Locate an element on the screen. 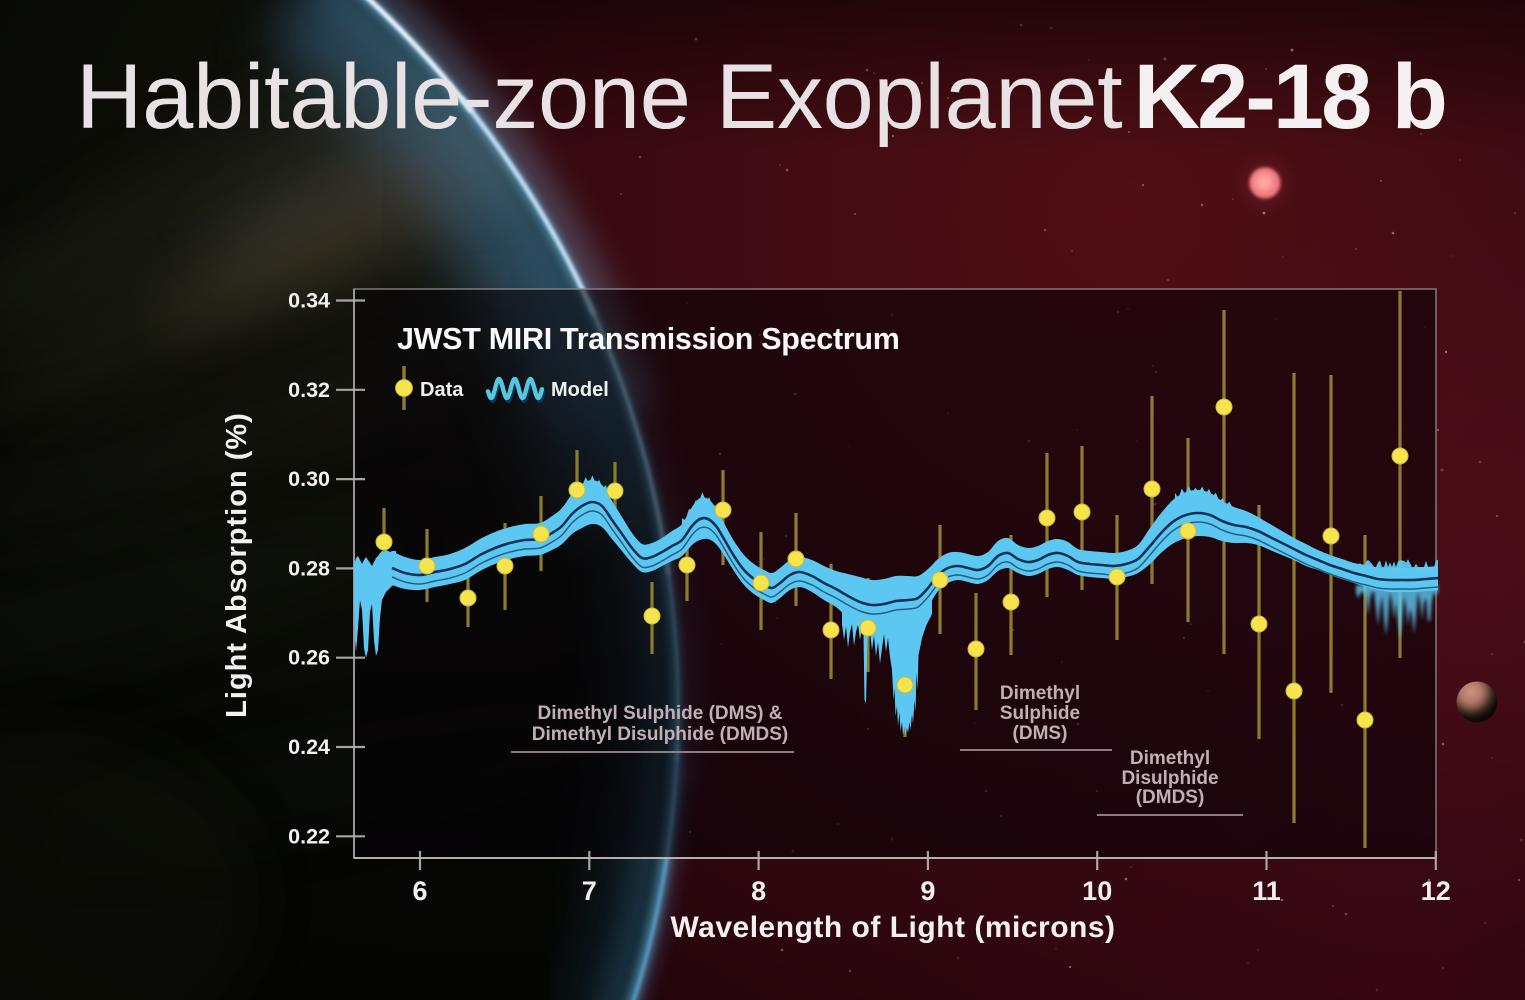 The image size is (1525, 1000). svg-text: (DMDS) is located at coordinates (1170, 797).